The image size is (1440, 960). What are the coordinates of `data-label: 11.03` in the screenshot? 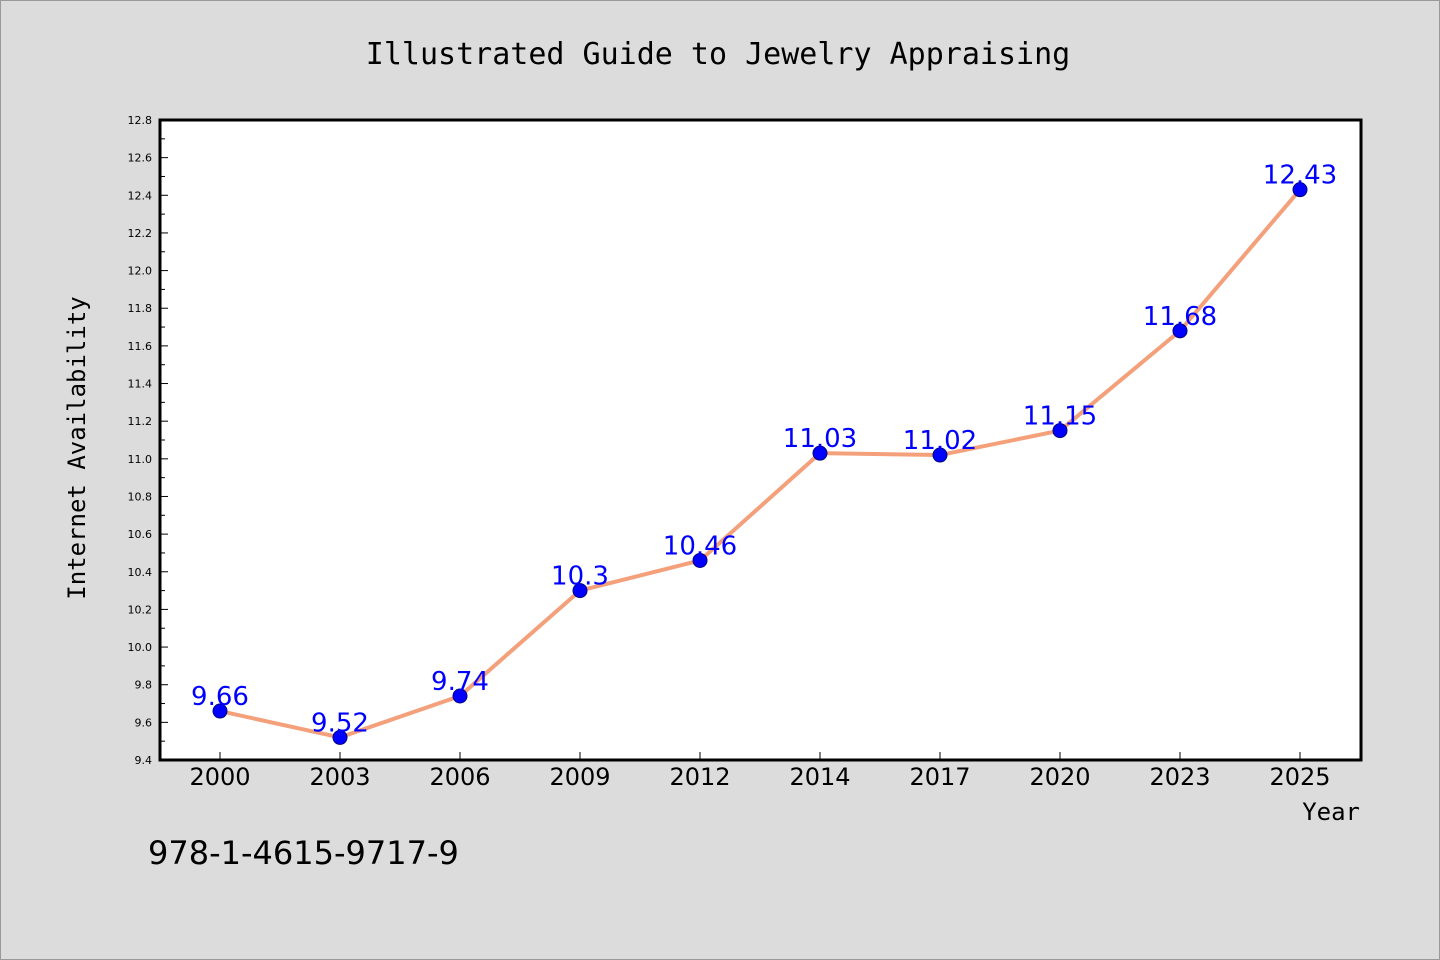 It's located at (820, 439).